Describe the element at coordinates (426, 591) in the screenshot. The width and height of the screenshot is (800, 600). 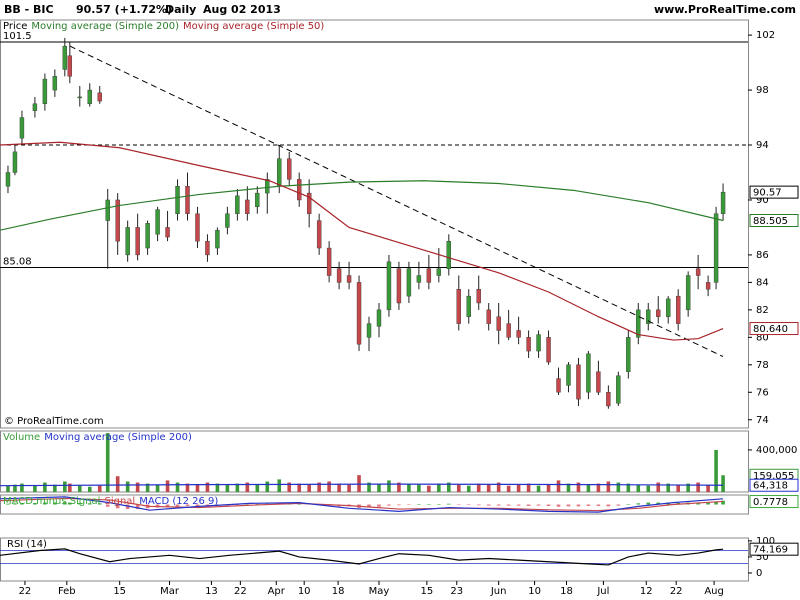
I see `x-tick-label: 15` at that location.